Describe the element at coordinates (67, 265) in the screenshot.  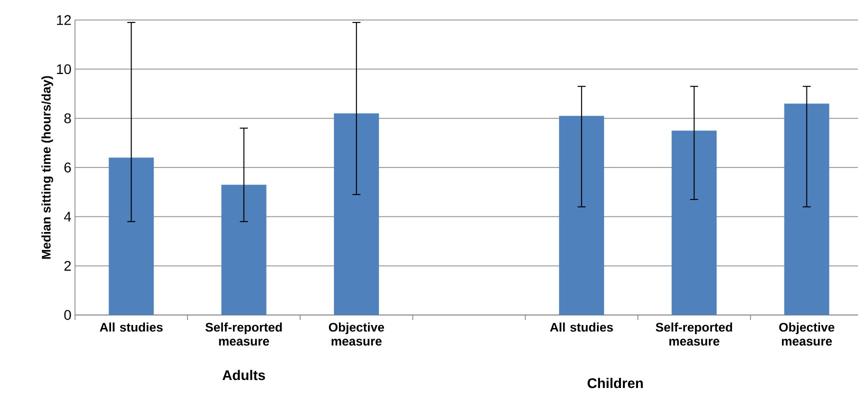
I see `y-tick-label: 2` at that location.